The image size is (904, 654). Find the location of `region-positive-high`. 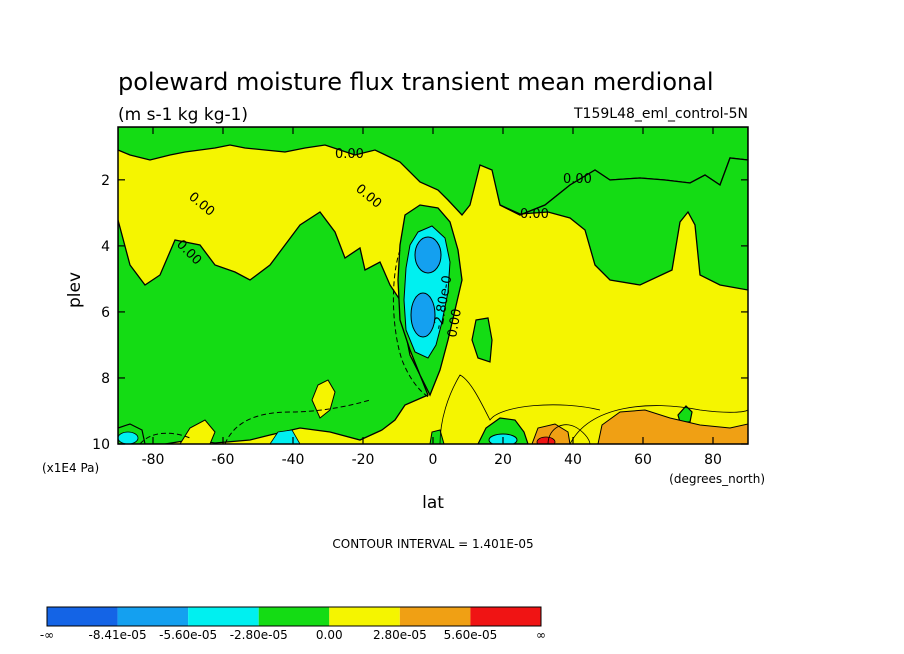

region-positive-high is located at coordinates (672, 426).